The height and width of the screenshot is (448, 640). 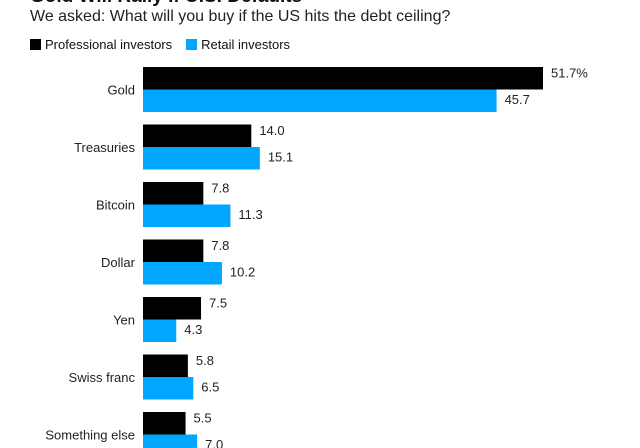 I want to click on category-label: Bitcoin, so click(x=115, y=205).